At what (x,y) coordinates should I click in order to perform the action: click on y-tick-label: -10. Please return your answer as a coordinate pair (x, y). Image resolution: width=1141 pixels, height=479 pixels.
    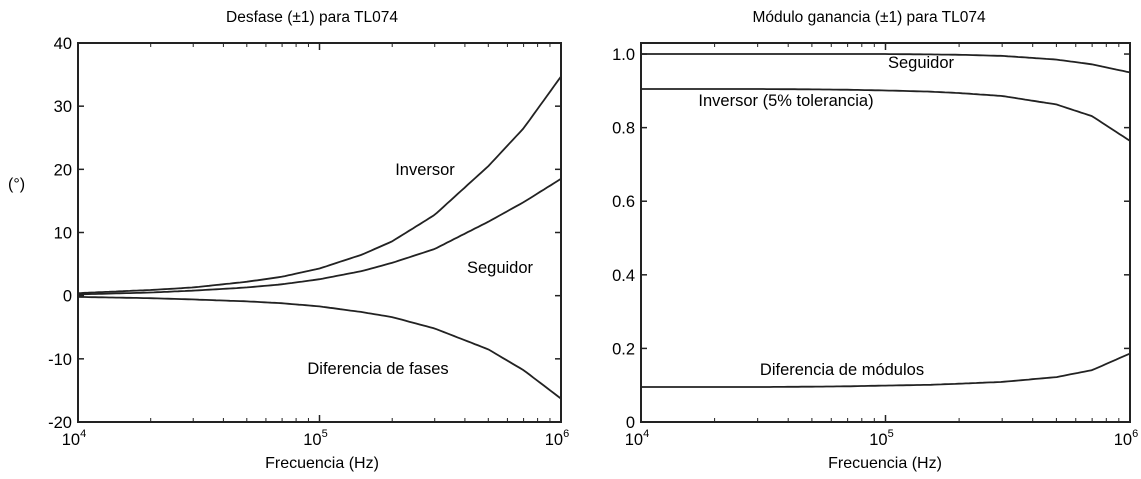
    Looking at the image, I should click on (60, 360).